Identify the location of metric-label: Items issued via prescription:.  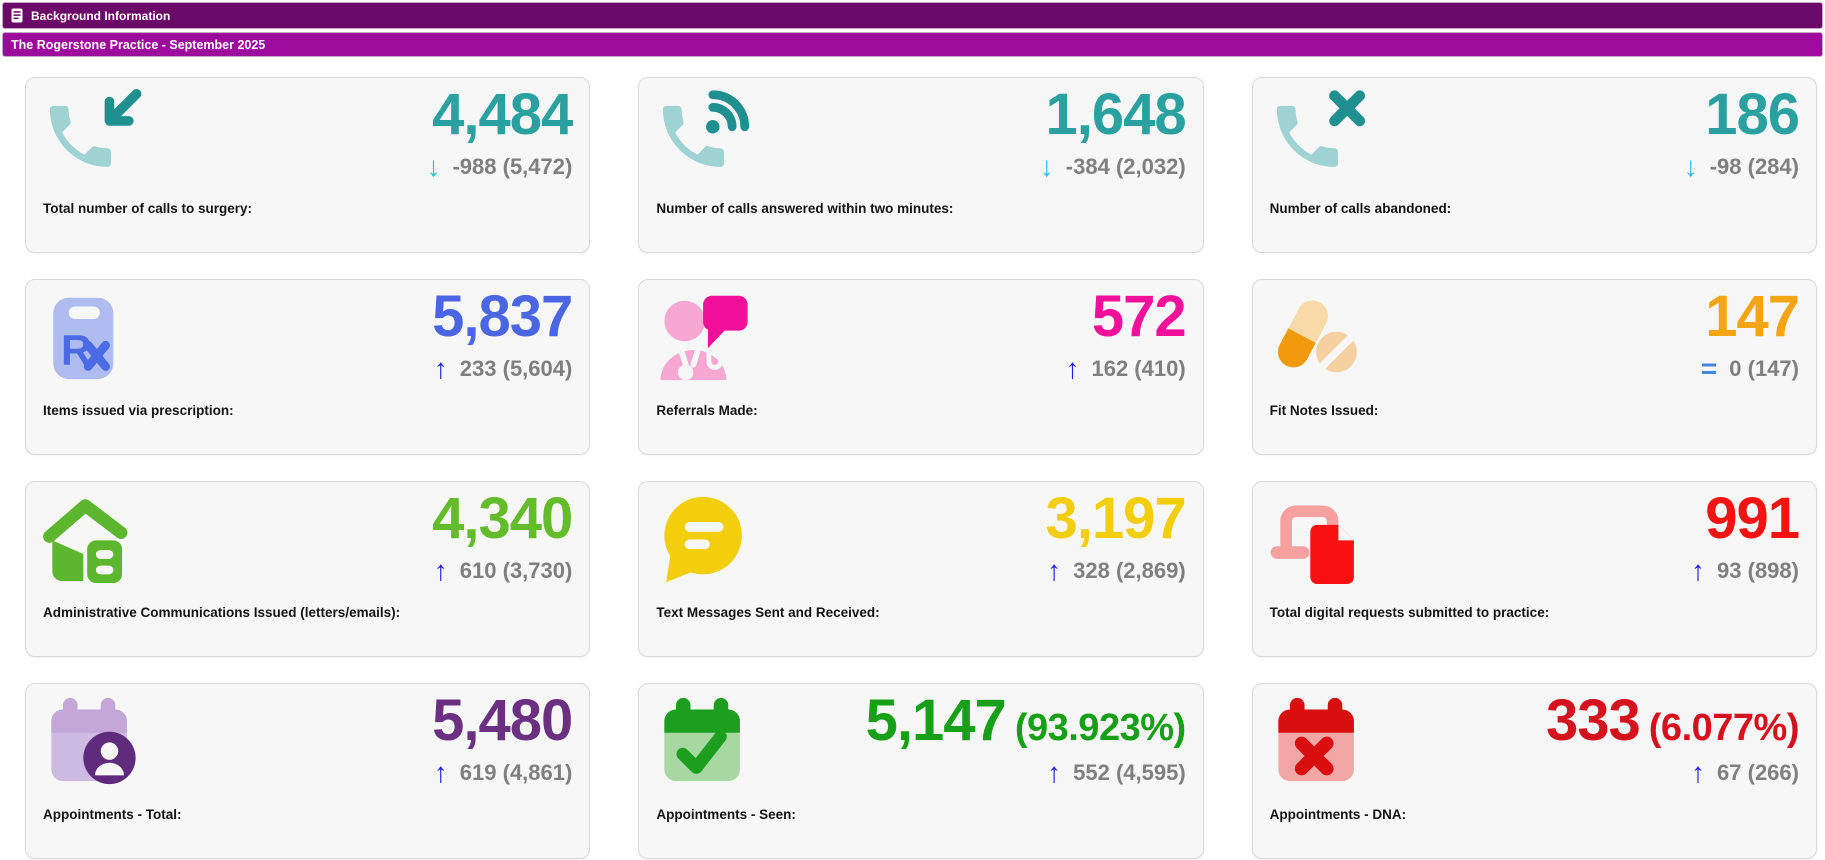
(138, 410).